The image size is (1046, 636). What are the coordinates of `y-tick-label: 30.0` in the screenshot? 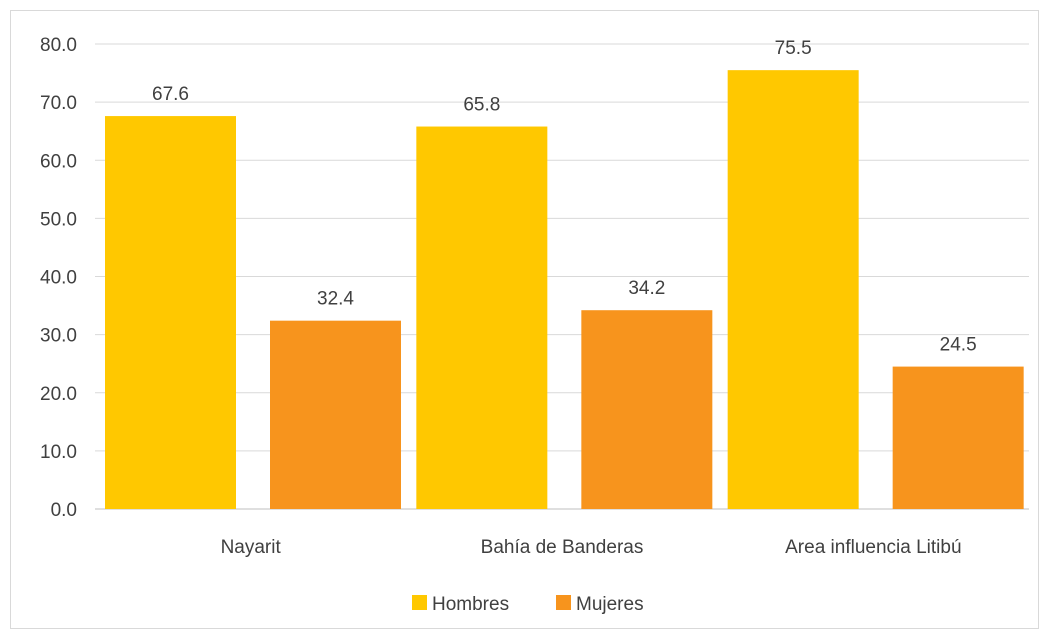 It's located at (58, 336).